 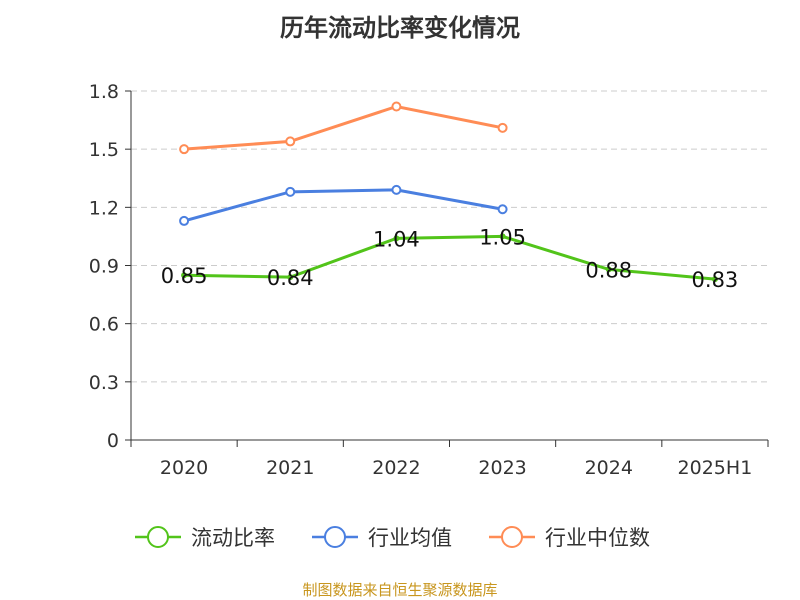 What do you see at coordinates (400, 28) in the screenshot?
I see `chart-title: 历年流动比率变化情况` at bounding box center [400, 28].